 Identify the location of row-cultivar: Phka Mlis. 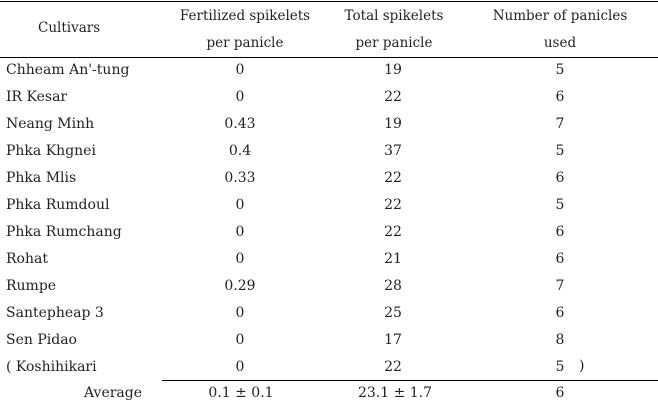
(41, 178).